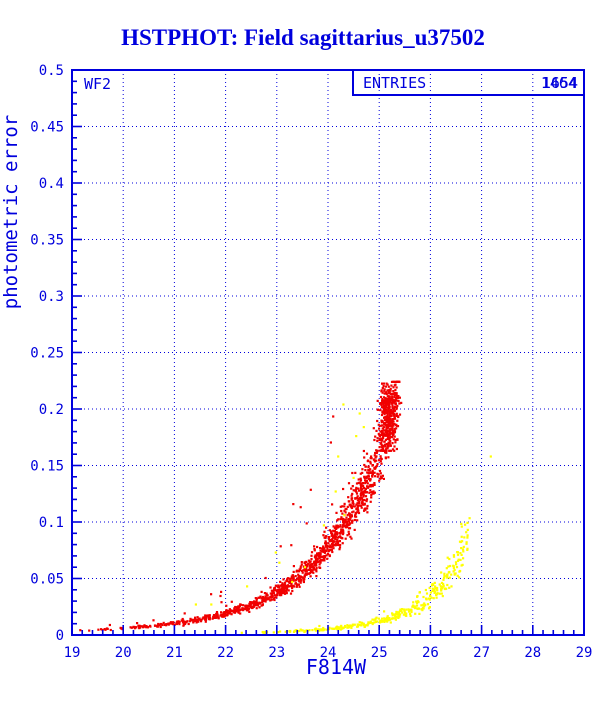  Describe the element at coordinates (72, 653) in the screenshot. I see `x-tick-label: 19` at that location.